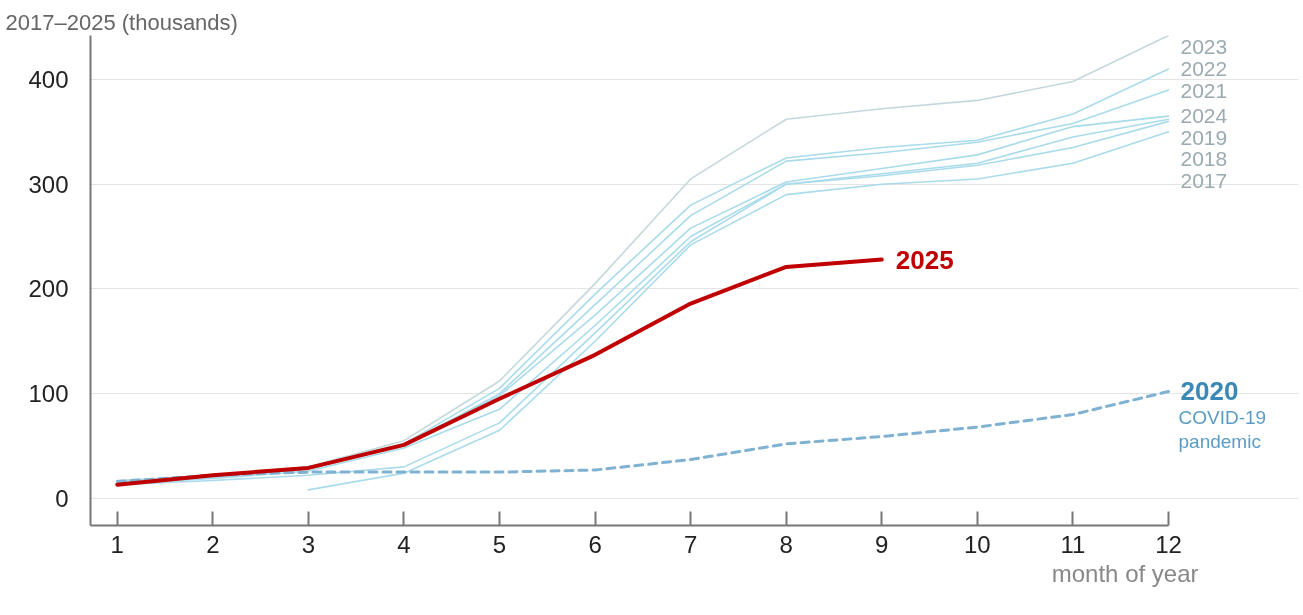  I want to click on x-tick-label: 11, so click(1073, 544).